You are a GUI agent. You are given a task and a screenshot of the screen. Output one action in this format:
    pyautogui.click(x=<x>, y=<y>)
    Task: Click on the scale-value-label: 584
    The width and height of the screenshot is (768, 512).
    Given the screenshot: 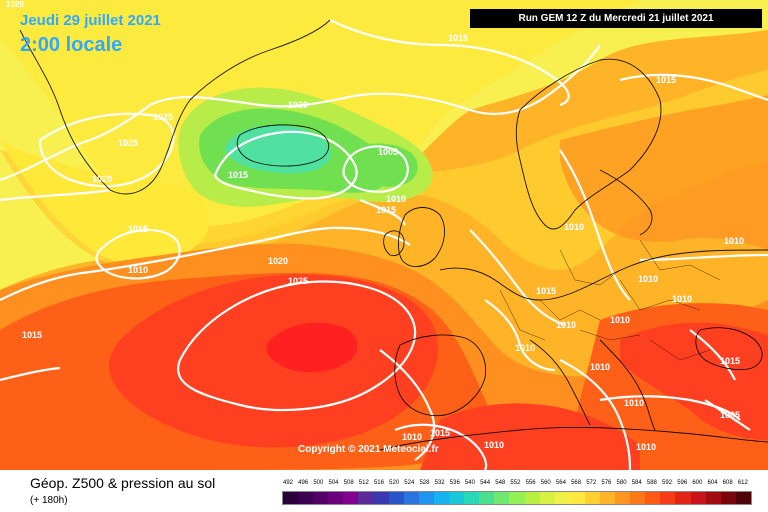 What is the action you would take?
    pyautogui.click(x=636, y=483)
    